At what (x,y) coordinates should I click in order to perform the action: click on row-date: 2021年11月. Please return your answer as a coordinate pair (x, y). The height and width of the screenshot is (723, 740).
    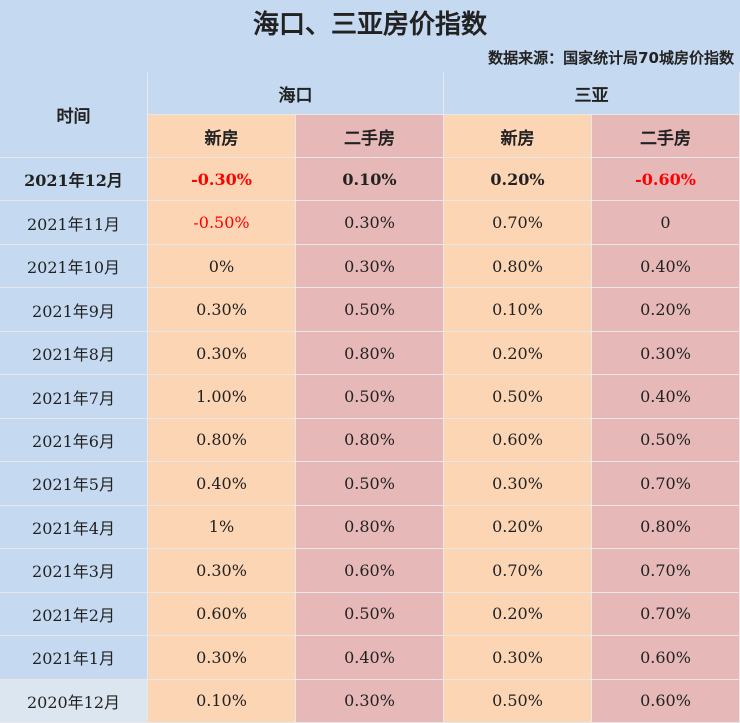
    Looking at the image, I should click on (74, 223).